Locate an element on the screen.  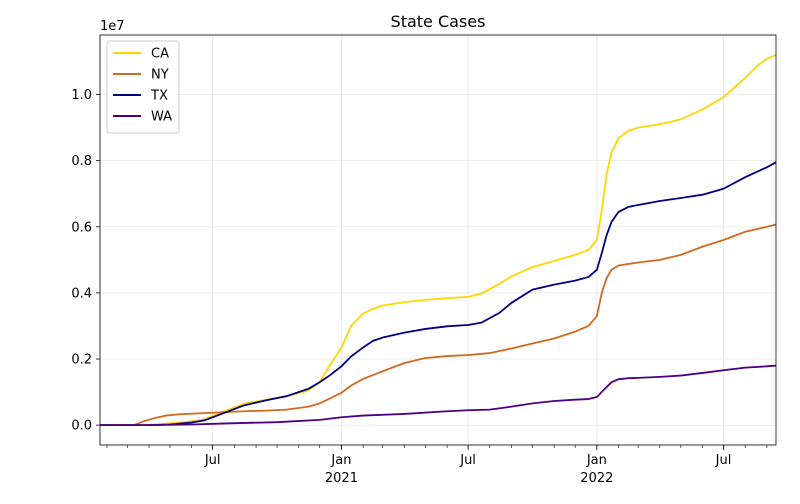
legend: CA NY TX WA is located at coordinates (143, 87).